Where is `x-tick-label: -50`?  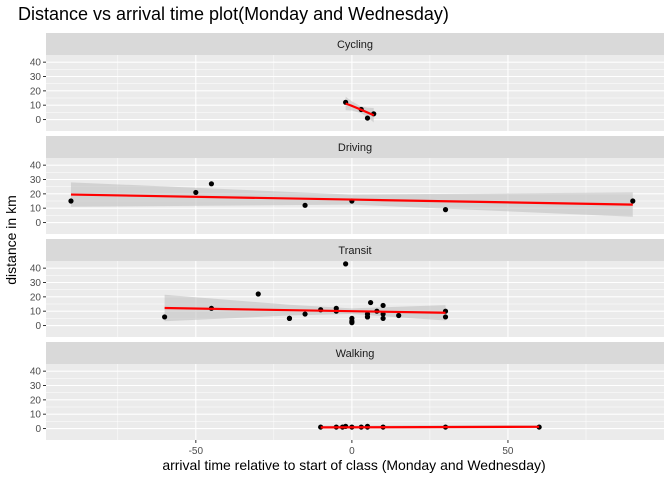 x-tick-label: -50 is located at coordinates (196, 451).